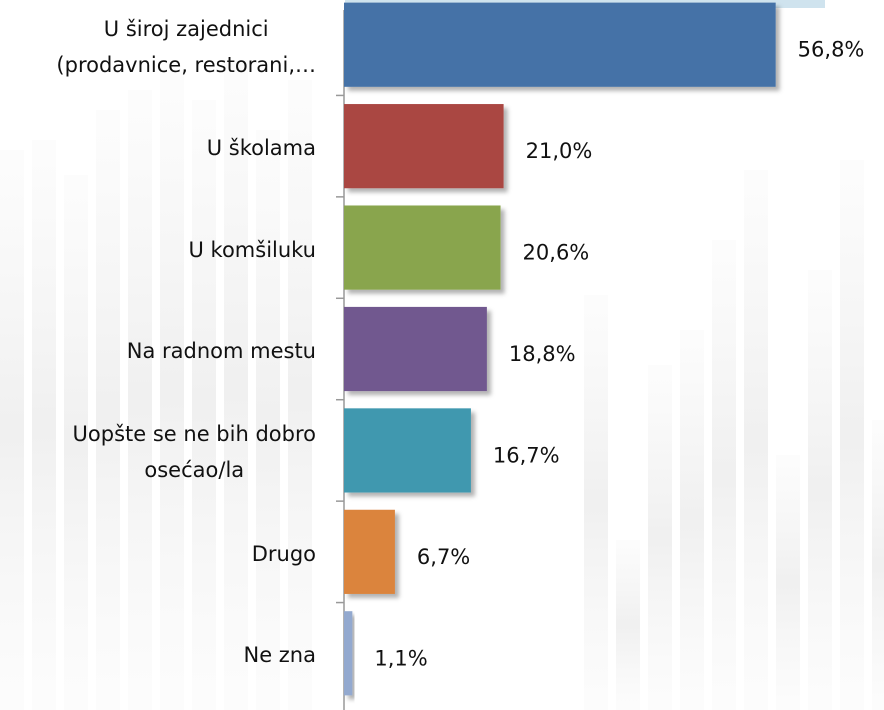 This screenshot has width=884, height=710. What do you see at coordinates (283, 553) in the screenshot?
I see `category-label: Drugo` at bounding box center [283, 553].